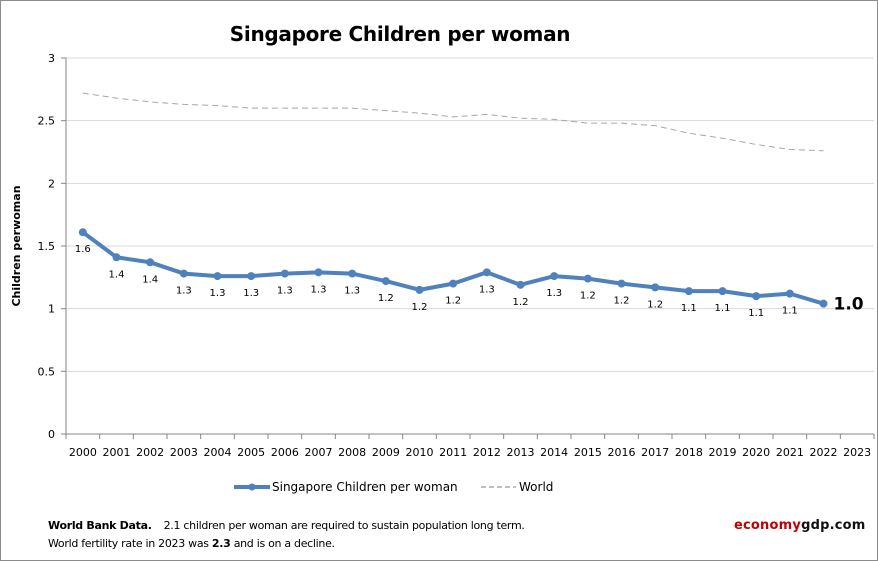 The image size is (878, 561). What do you see at coordinates (400, 34) in the screenshot?
I see `chart-title: Singapore Children per woman` at bounding box center [400, 34].